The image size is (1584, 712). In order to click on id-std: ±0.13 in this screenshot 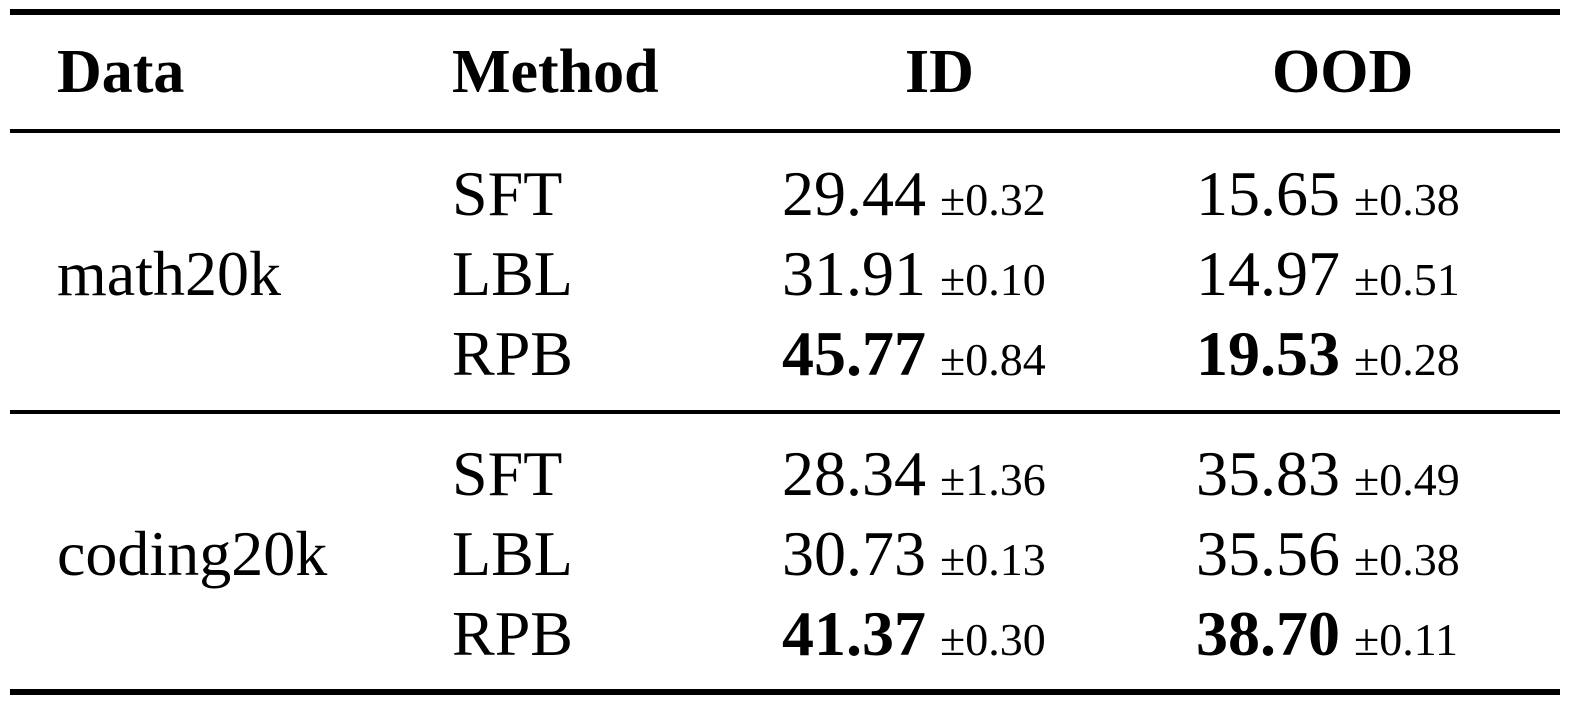, I will do `click(993, 559)`.